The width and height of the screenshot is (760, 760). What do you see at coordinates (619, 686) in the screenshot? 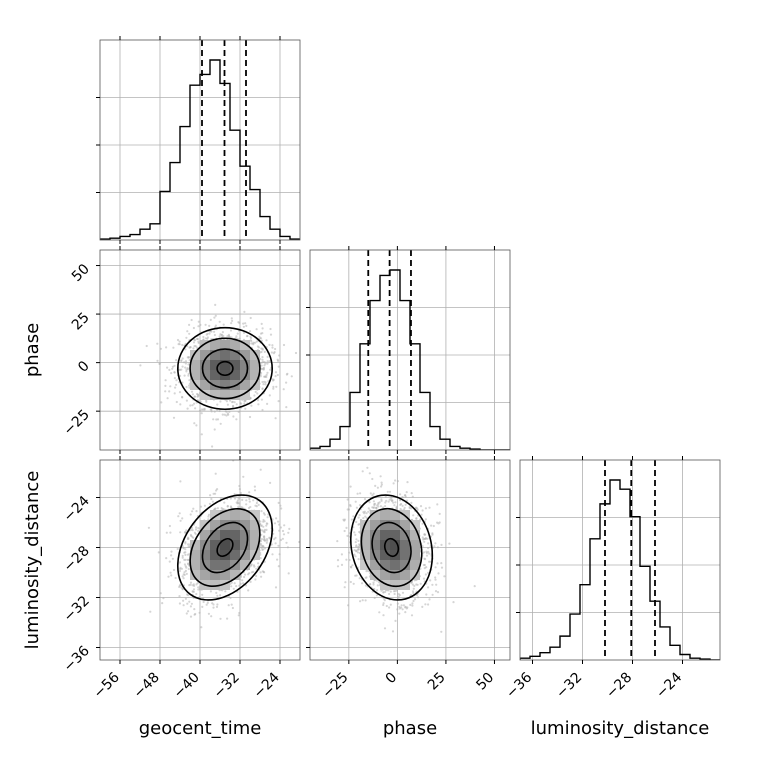
I see `x-tick-label: −28` at bounding box center [619, 686].